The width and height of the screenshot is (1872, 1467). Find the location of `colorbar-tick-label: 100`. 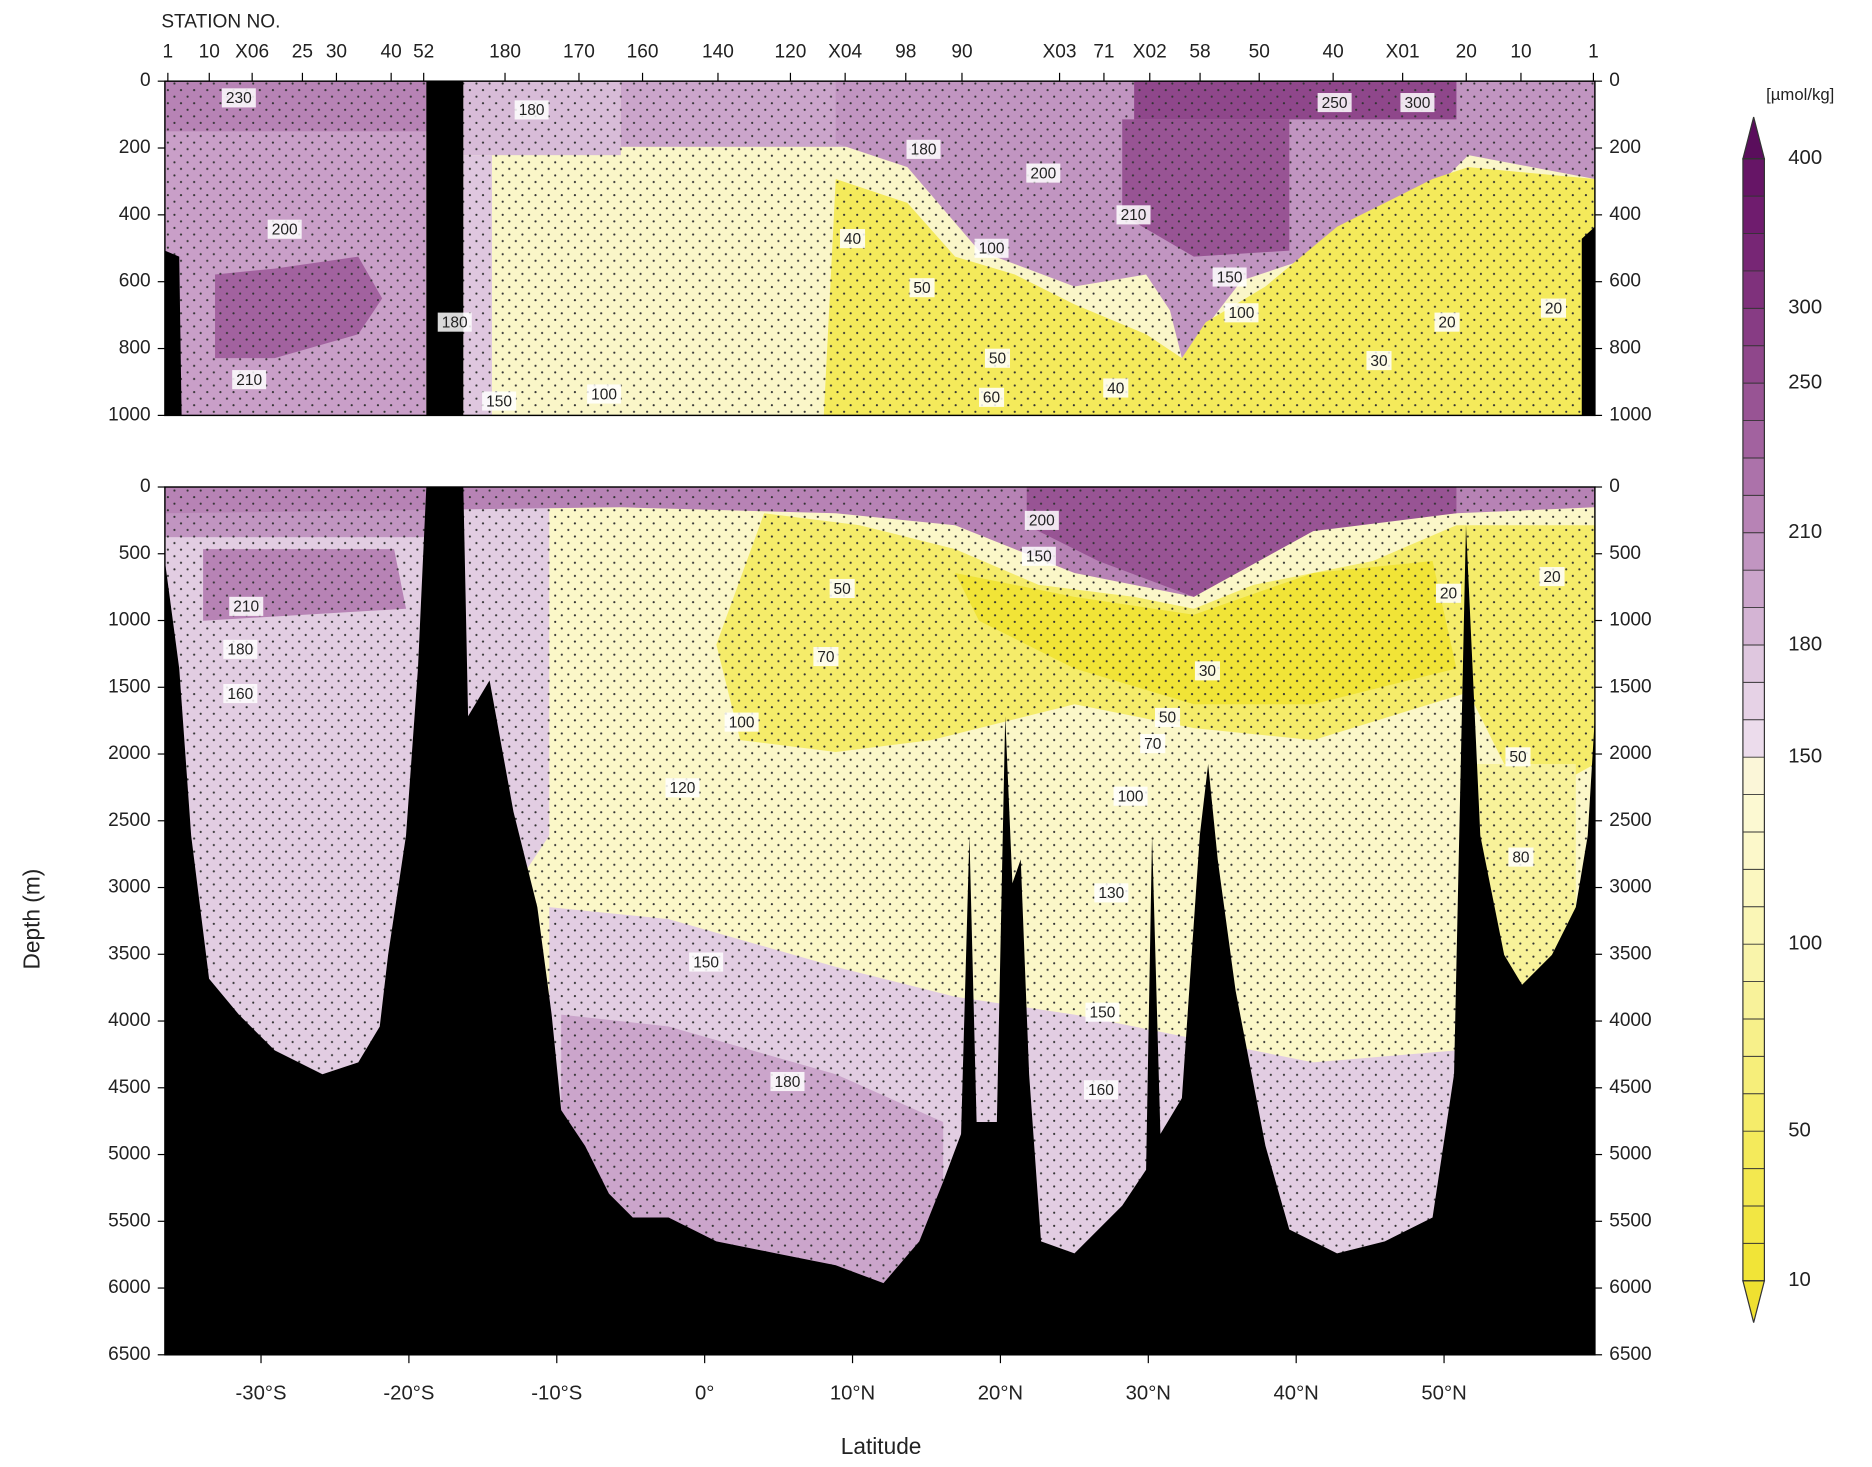

colorbar-tick-label: 100 is located at coordinates (1805, 944).